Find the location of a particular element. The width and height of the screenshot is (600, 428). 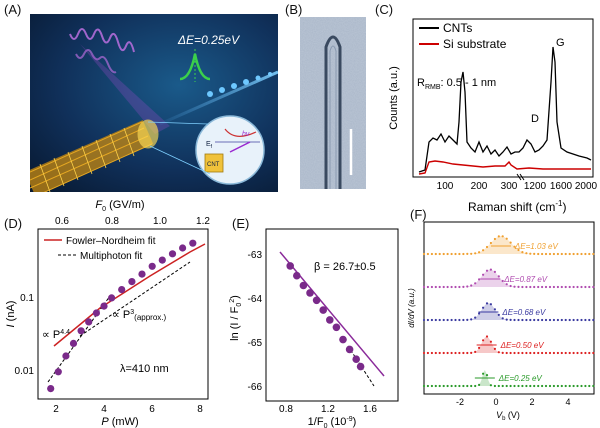

wavelength-label: λ=410 nm is located at coordinates (144, 369).